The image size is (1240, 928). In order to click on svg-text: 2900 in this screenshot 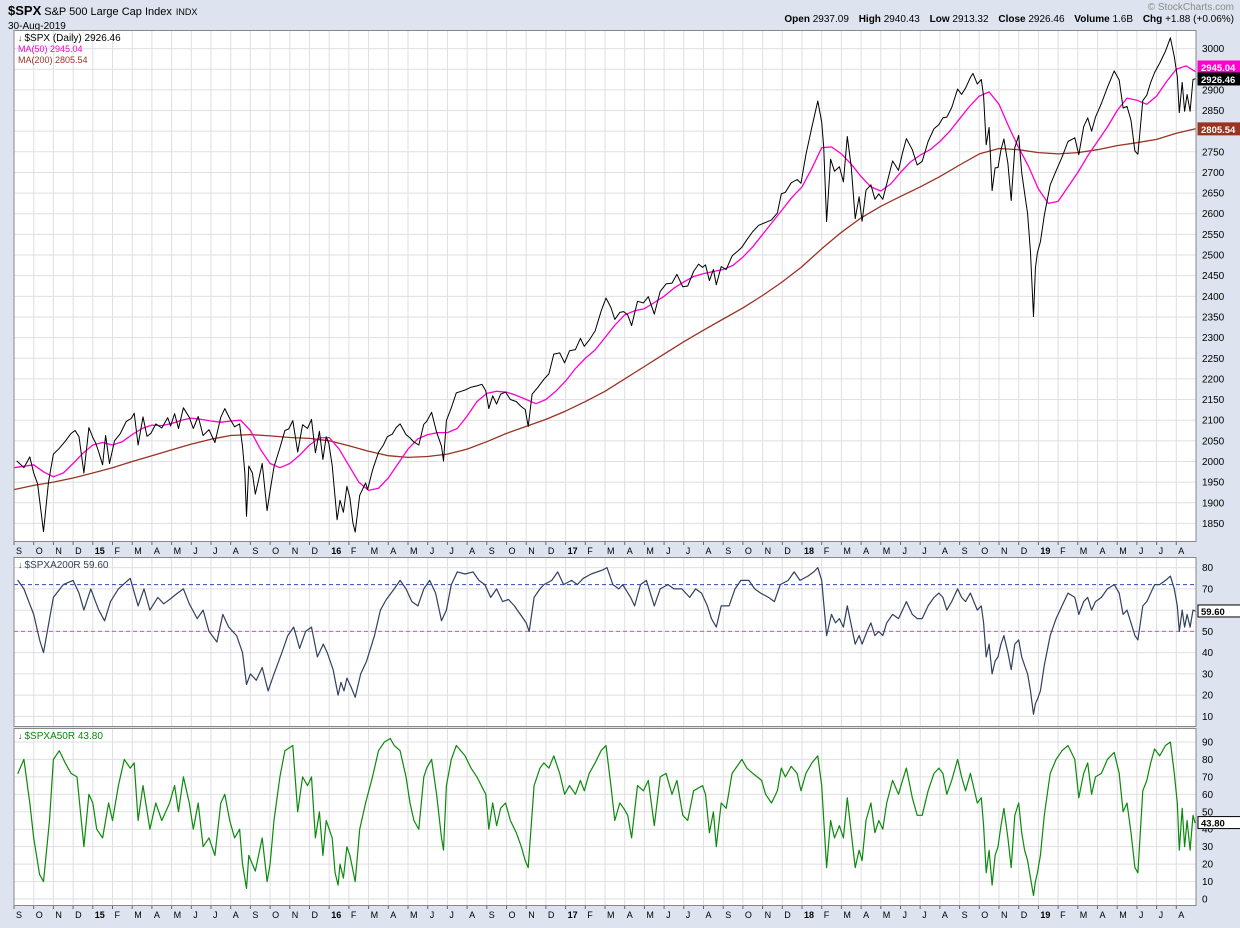, I will do `click(1213, 90)`.